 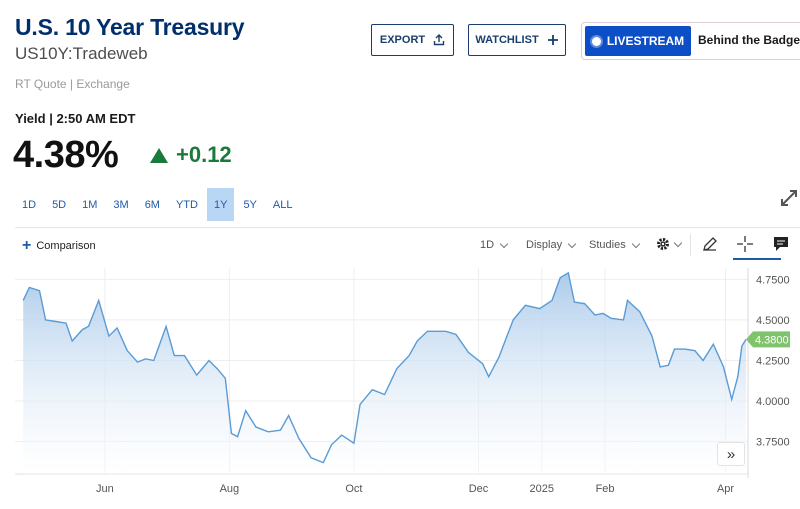 I want to click on share-icon, so click(x=439, y=40).